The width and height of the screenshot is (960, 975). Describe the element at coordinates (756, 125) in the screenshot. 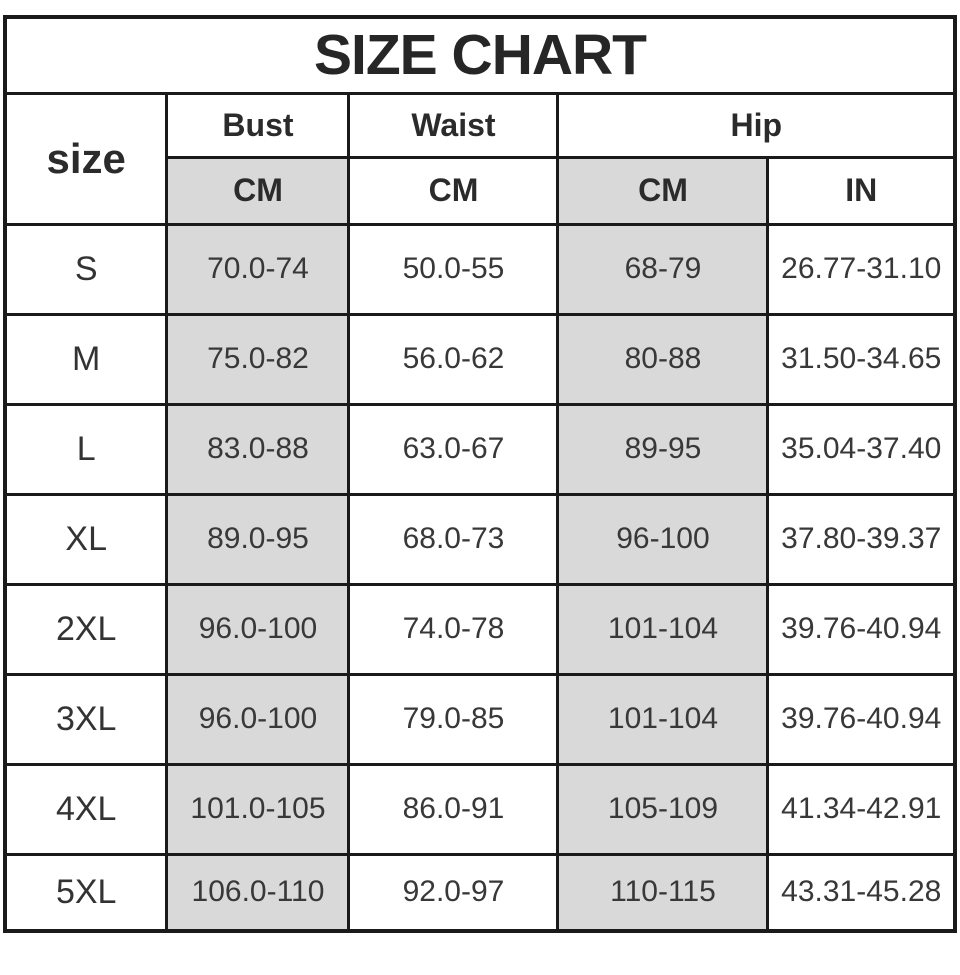

I see `col-header-hip: Hip` at that location.